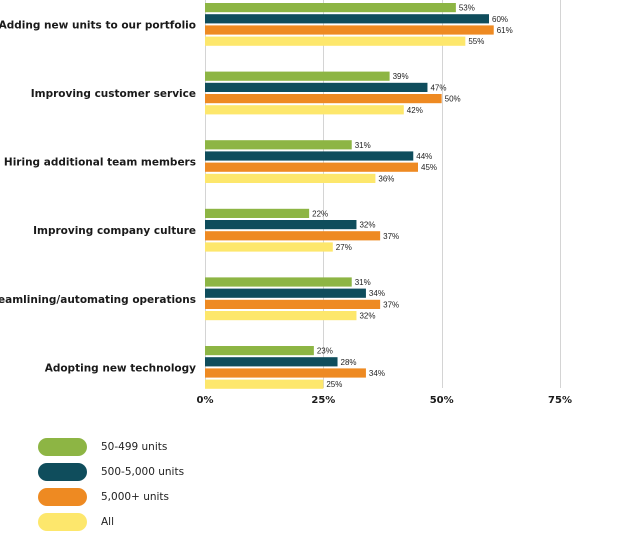 The image size is (624, 538). I want to click on legend-item-500-5-000-units: 500-5,000 units, so click(158, 471).